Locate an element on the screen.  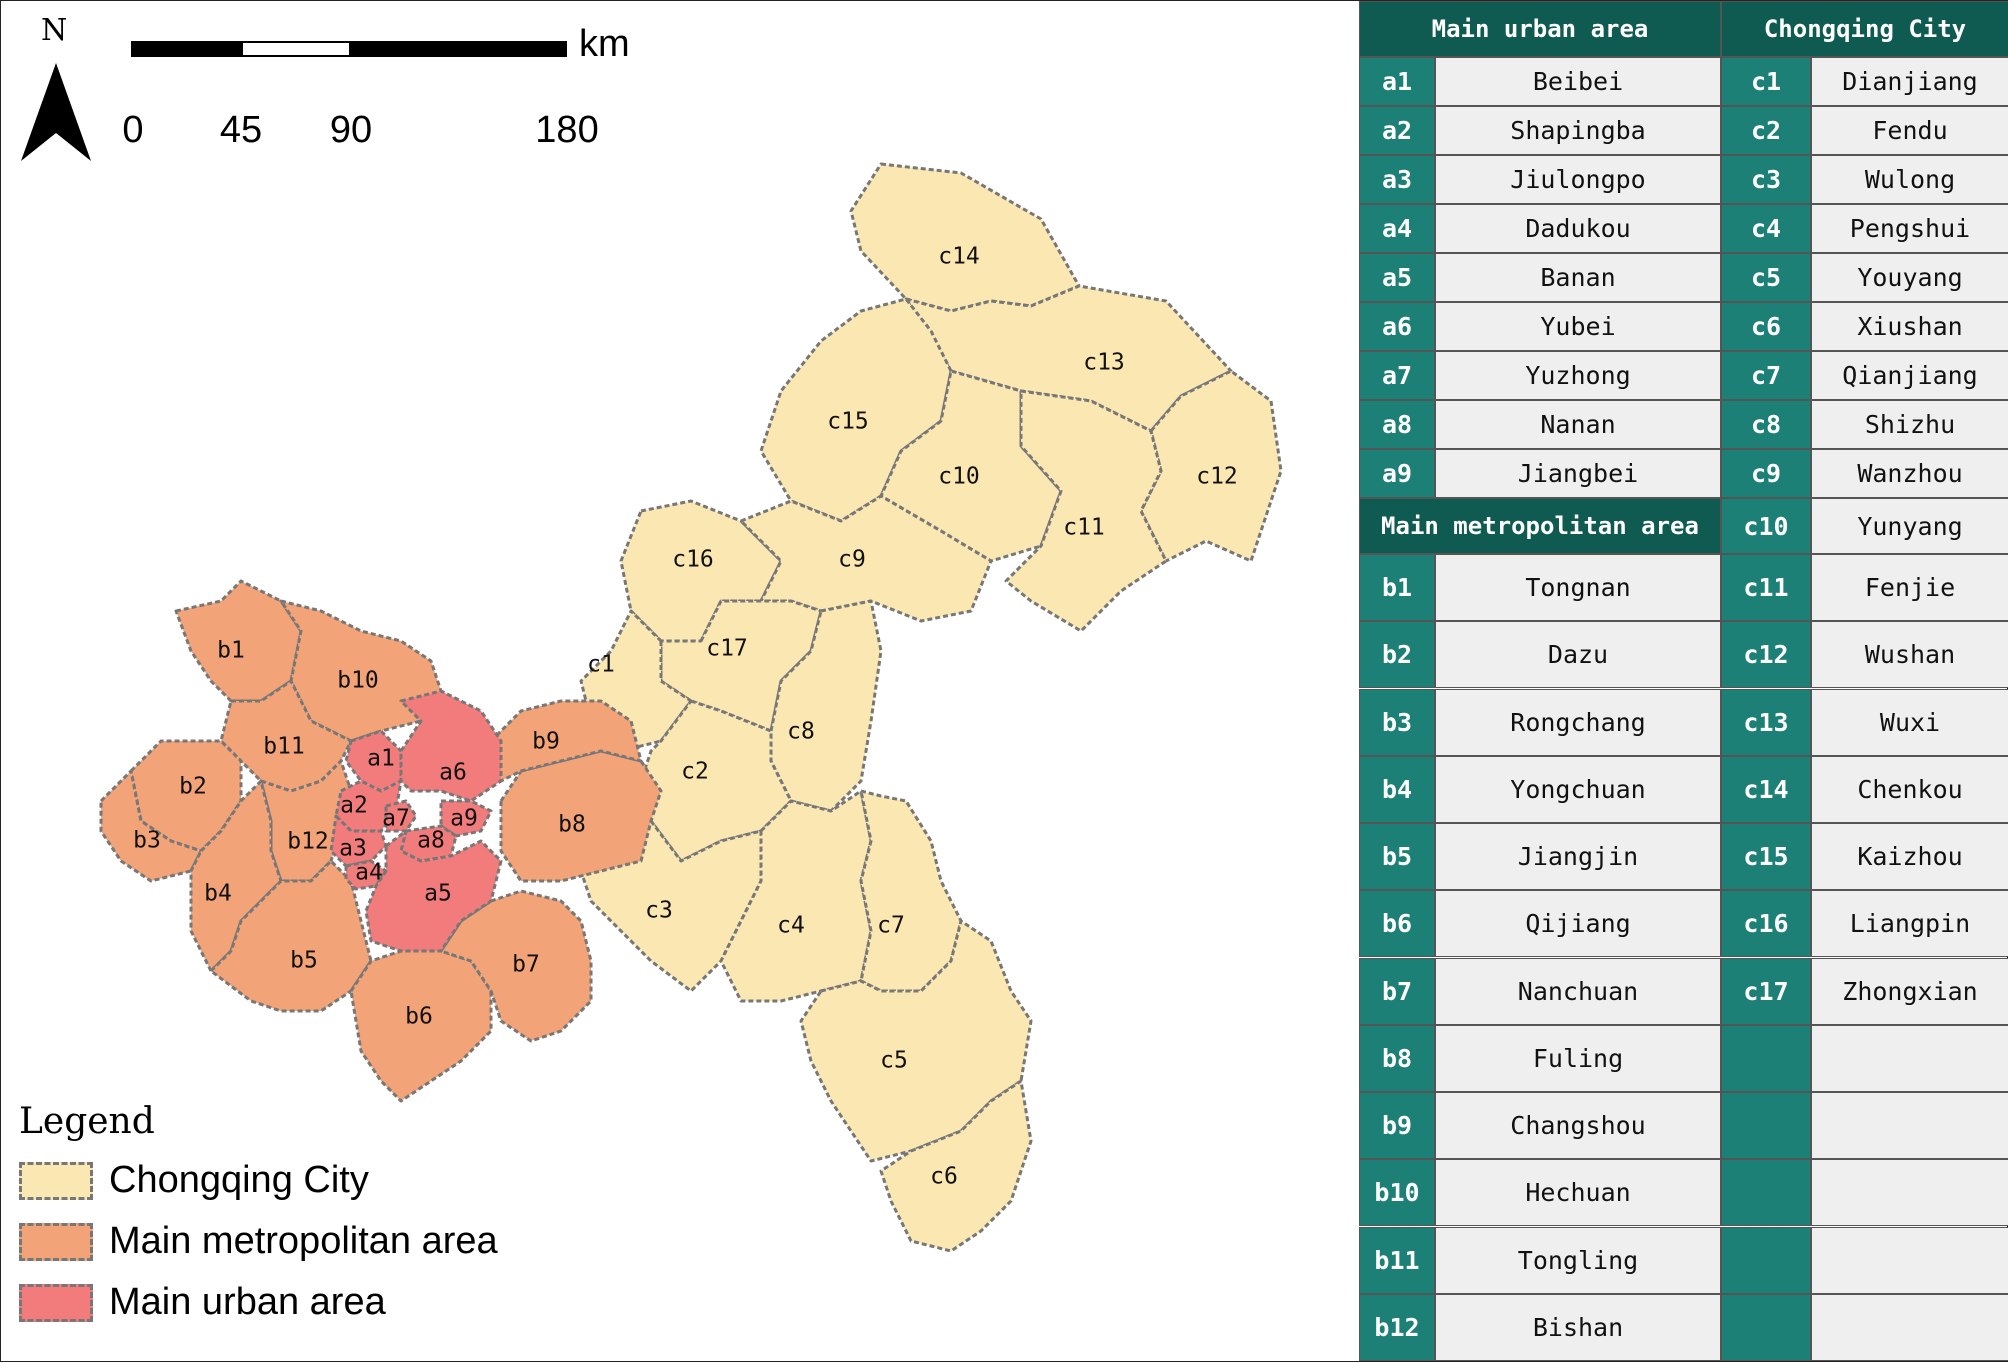
district-label-a4: a4 is located at coordinates (369, 873).